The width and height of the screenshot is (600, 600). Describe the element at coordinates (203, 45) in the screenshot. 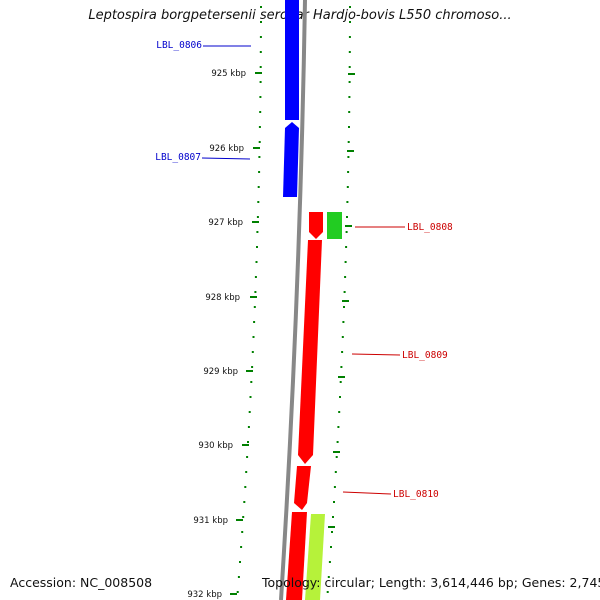

I see `gene-label-lbl-0806: LBL_0806` at that location.